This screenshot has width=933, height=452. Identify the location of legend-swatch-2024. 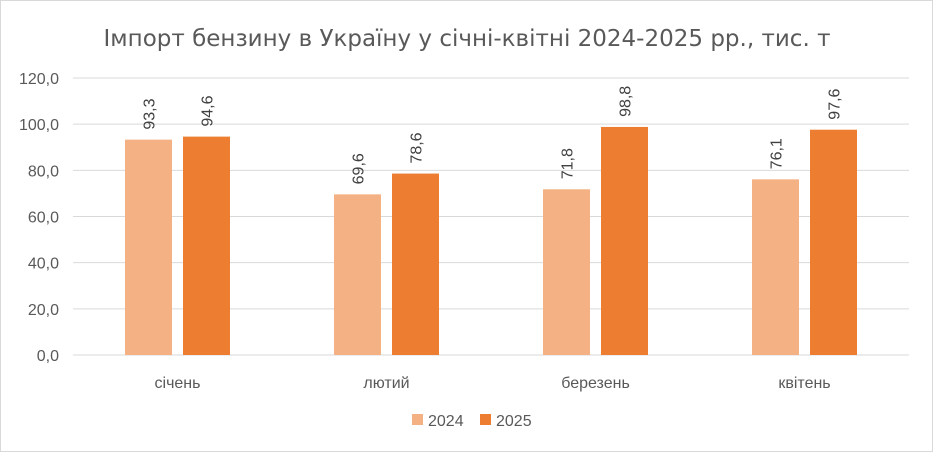
(417, 419).